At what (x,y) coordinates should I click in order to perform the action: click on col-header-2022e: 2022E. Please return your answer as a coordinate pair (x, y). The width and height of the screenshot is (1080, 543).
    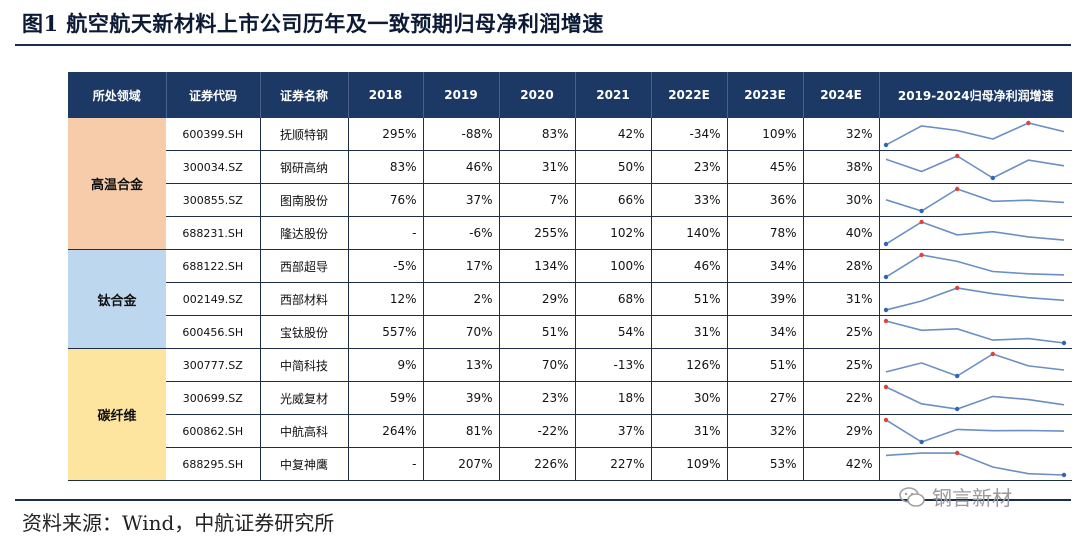
    Looking at the image, I should click on (689, 95).